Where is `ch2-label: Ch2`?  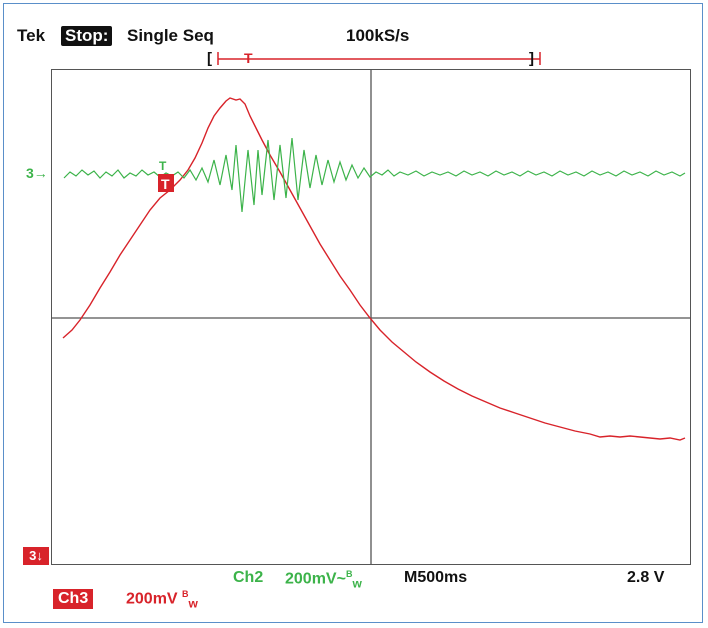 ch2-label: Ch2 is located at coordinates (248, 577).